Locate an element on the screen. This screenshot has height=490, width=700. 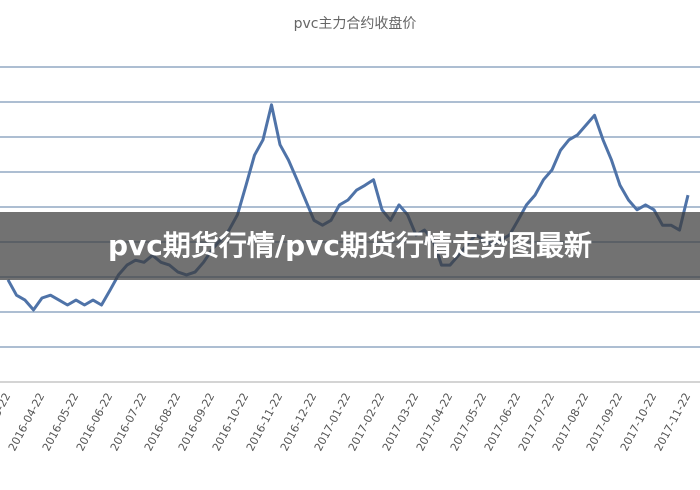
chart-title: pvc主力合约收盘价 is located at coordinates (355, 23).